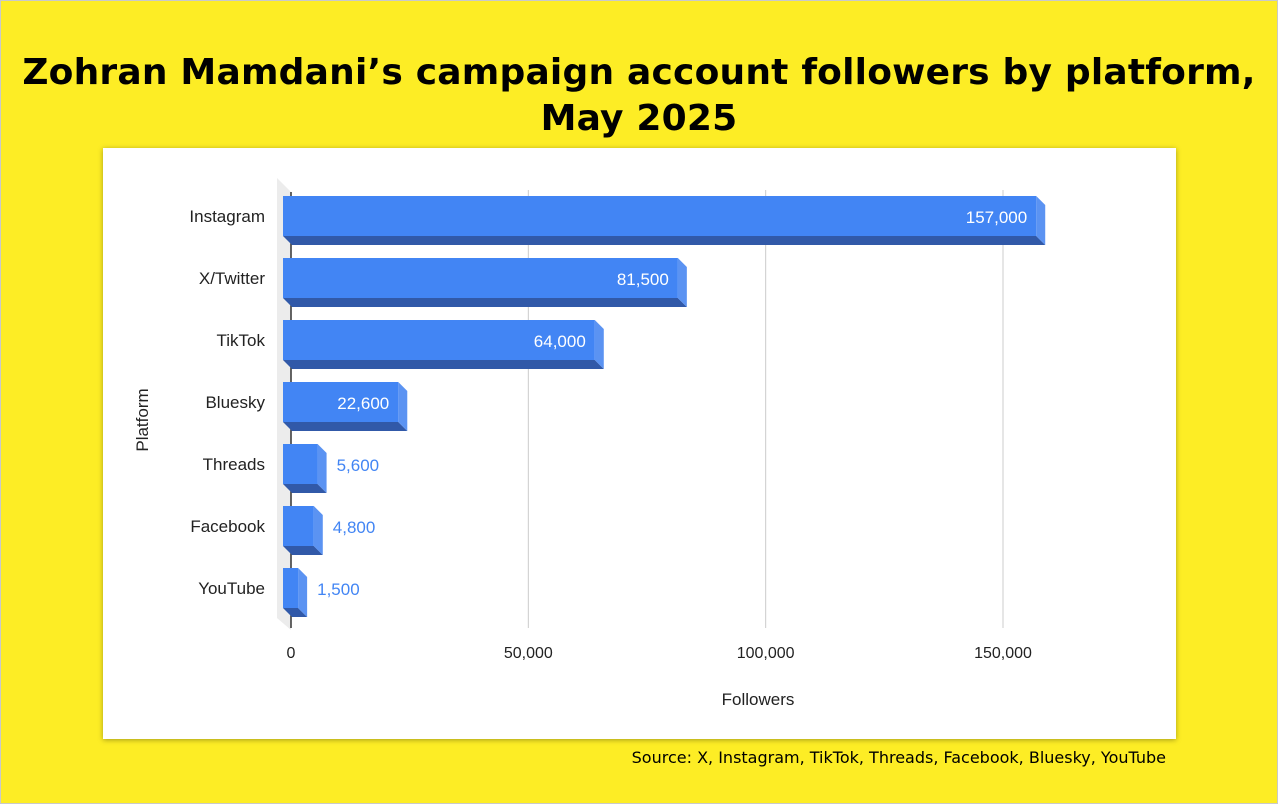 The image size is (1278, 804). I want to click on bar-tiktok, so click(443, 344).